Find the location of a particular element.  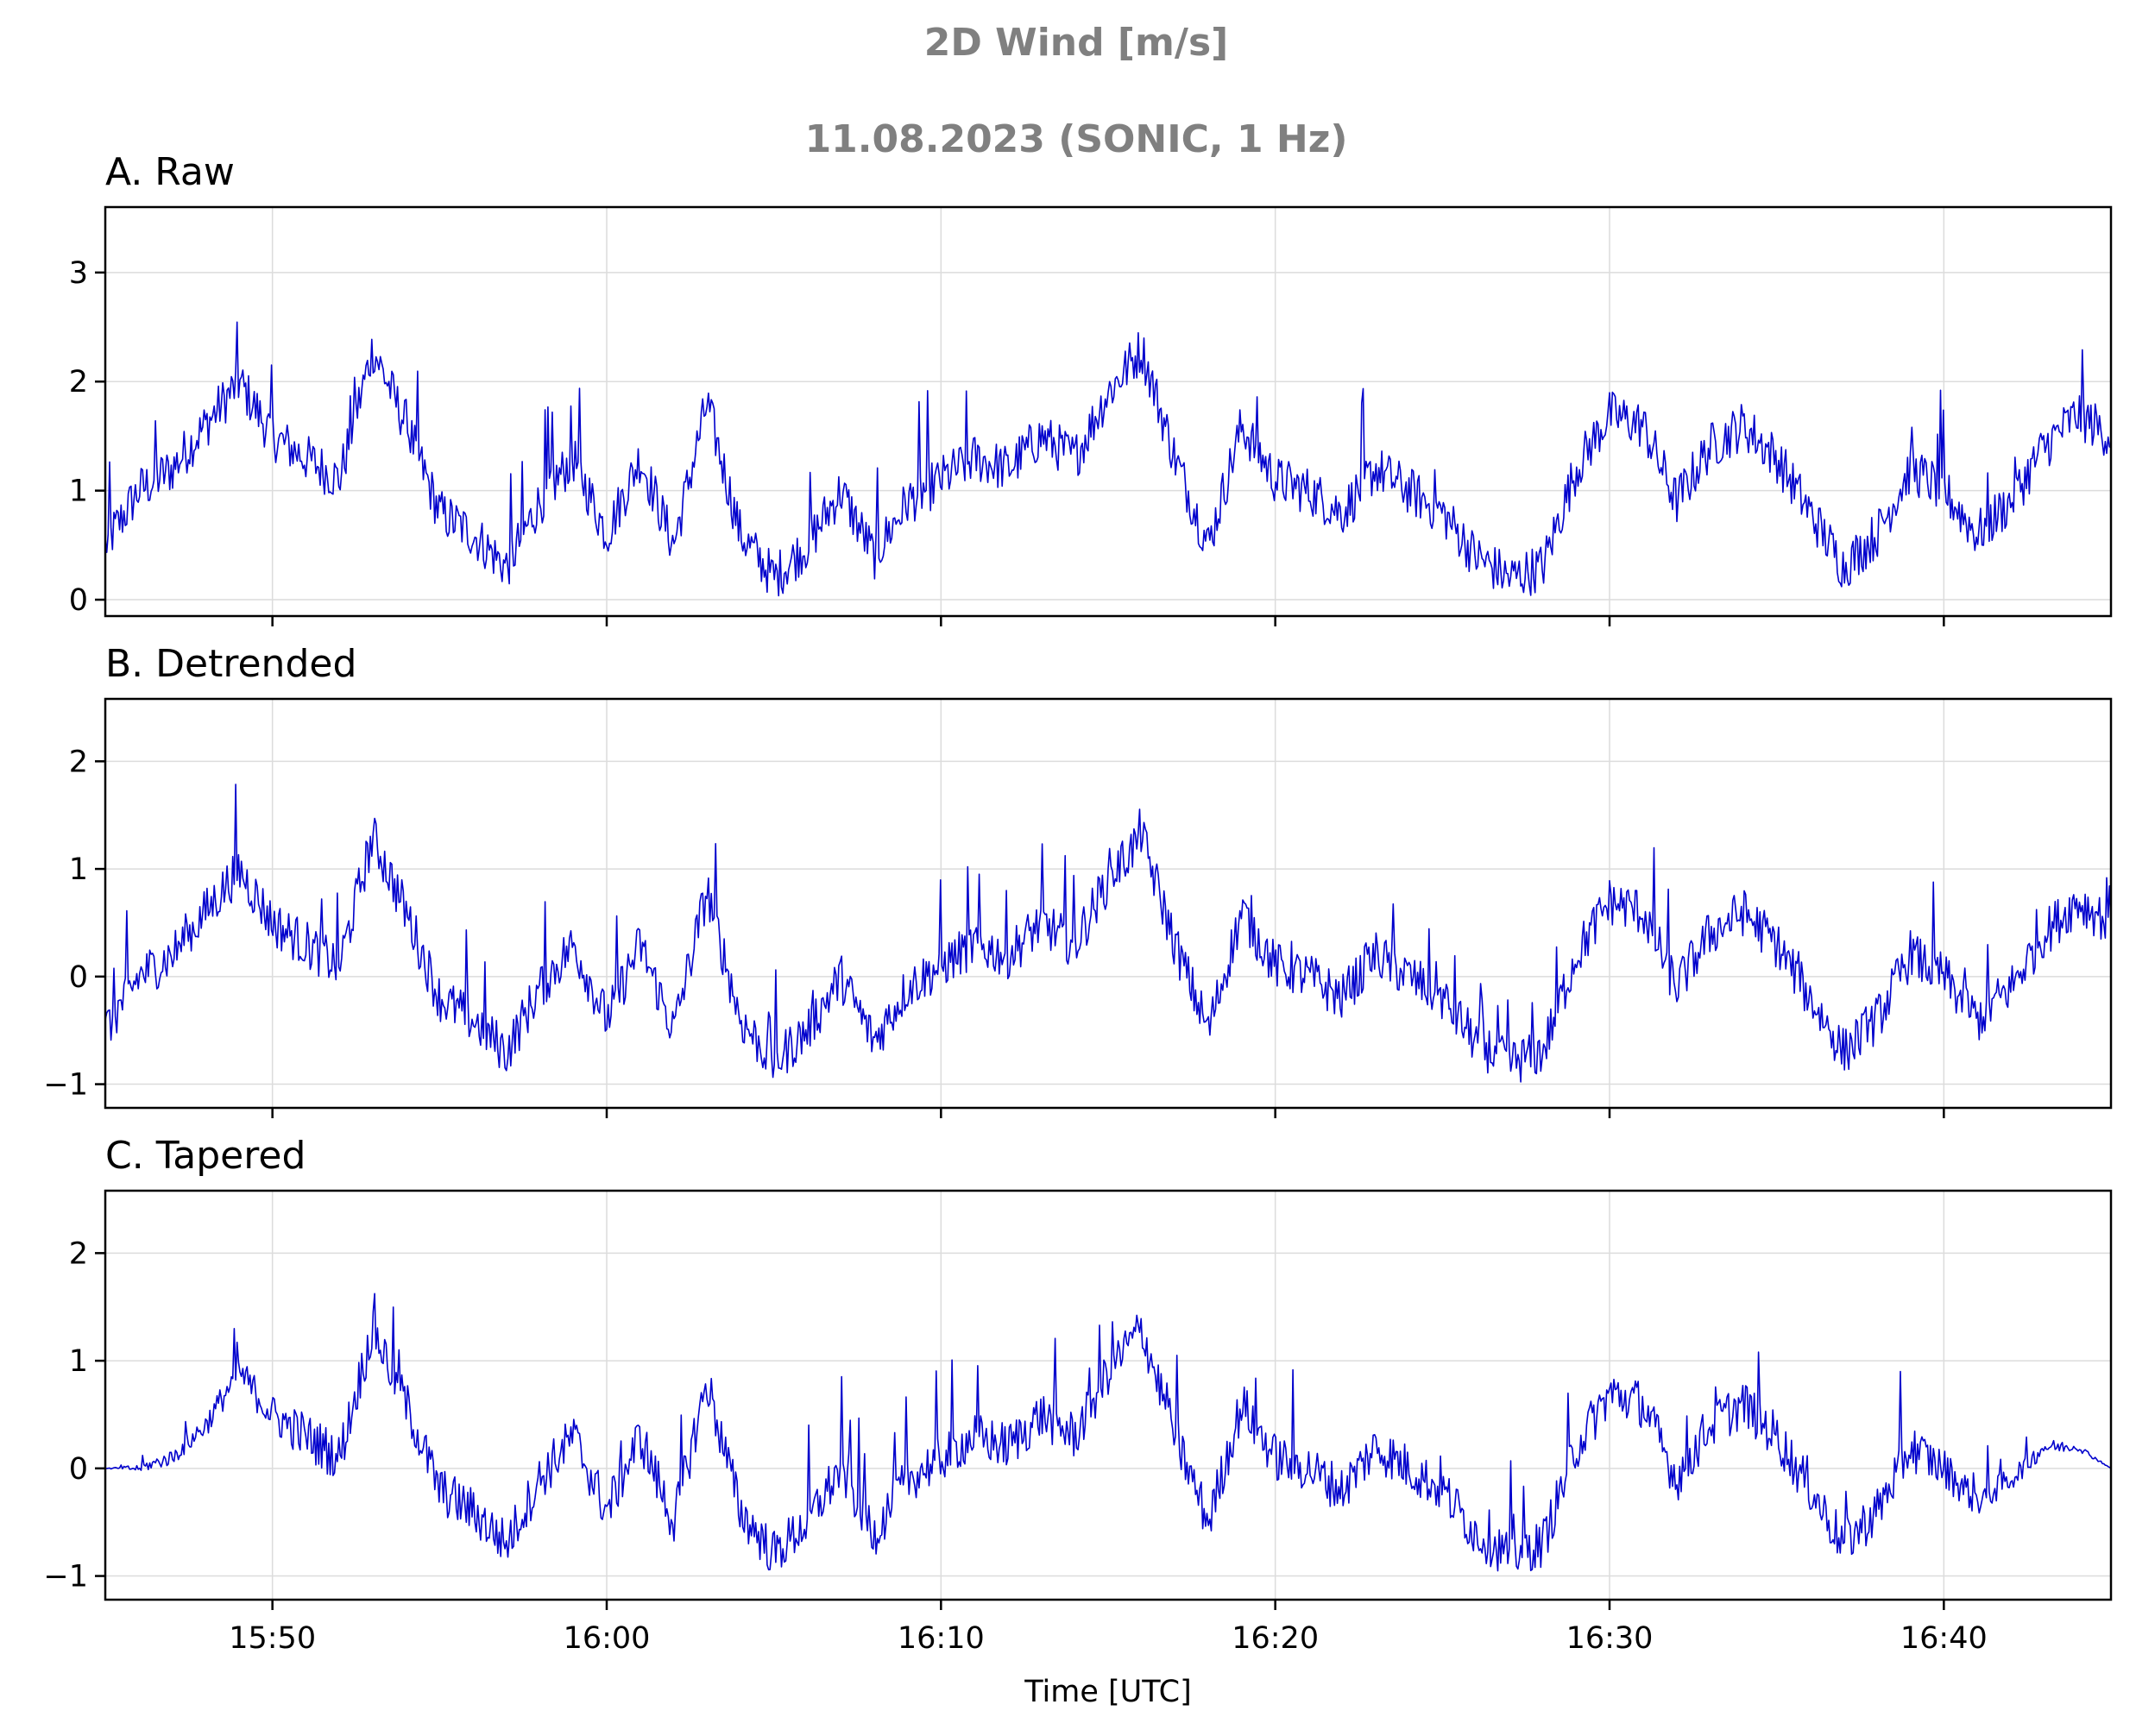

figure-title-line1: 2D Wind [m/s] is located at coordinates (1076, 43).